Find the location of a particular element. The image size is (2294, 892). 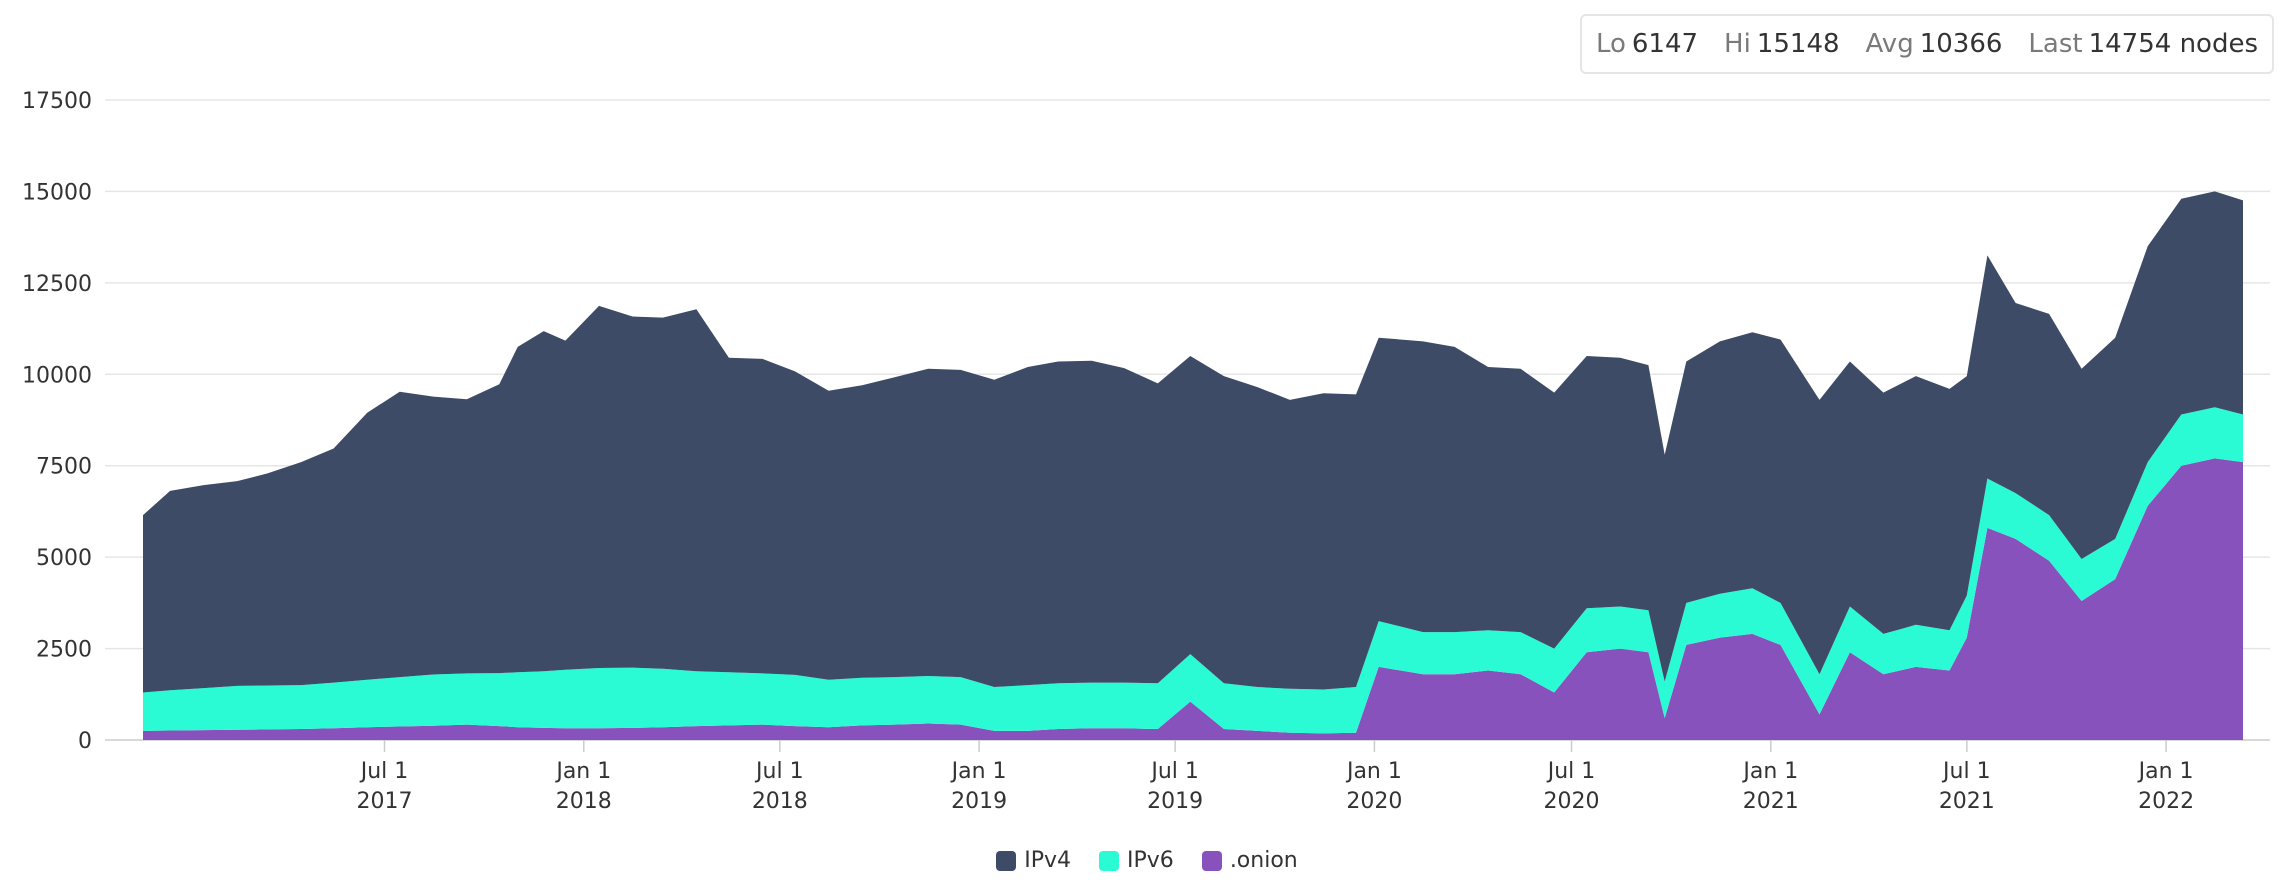

legend: IPv4 IPv6 .onion is located at coordinates (1147, 860).